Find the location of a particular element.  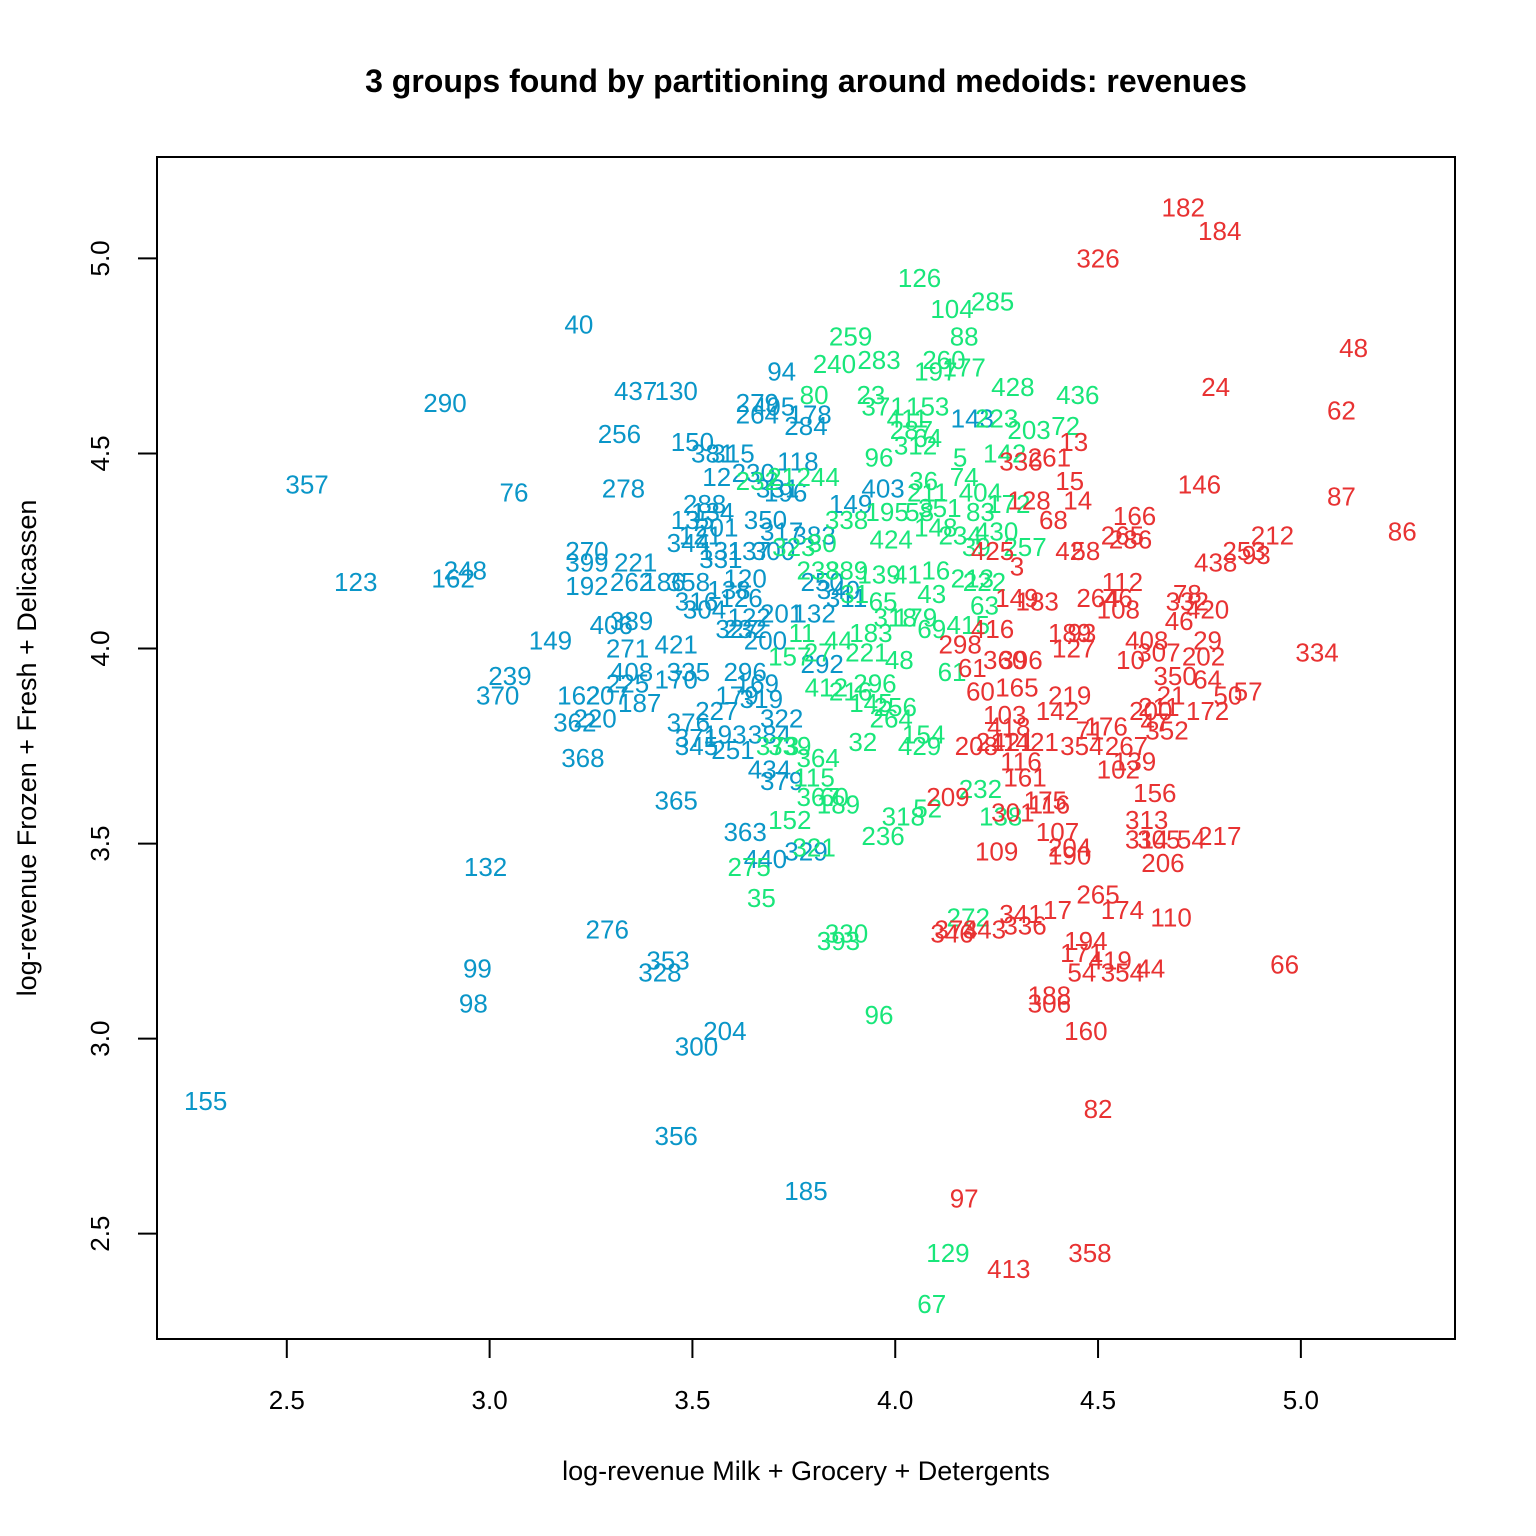

data-point-label: 384 is located at coordinates (769, 734).